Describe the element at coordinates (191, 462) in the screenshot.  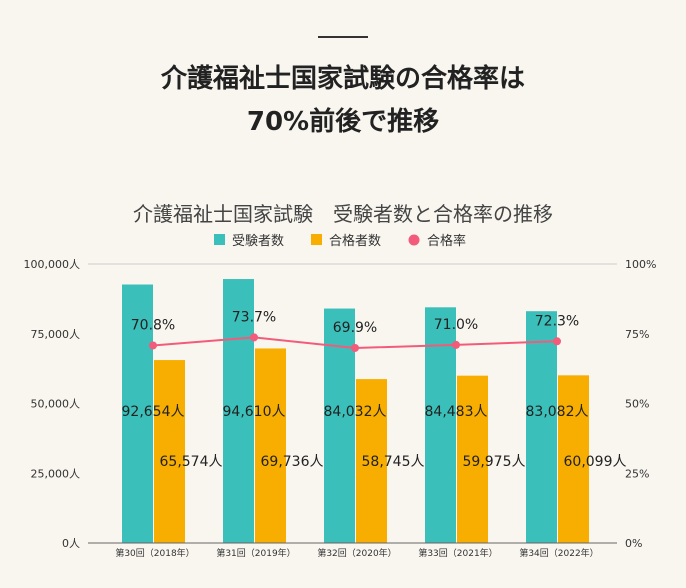
I see `passers-data-label: 65,574人` at that location.